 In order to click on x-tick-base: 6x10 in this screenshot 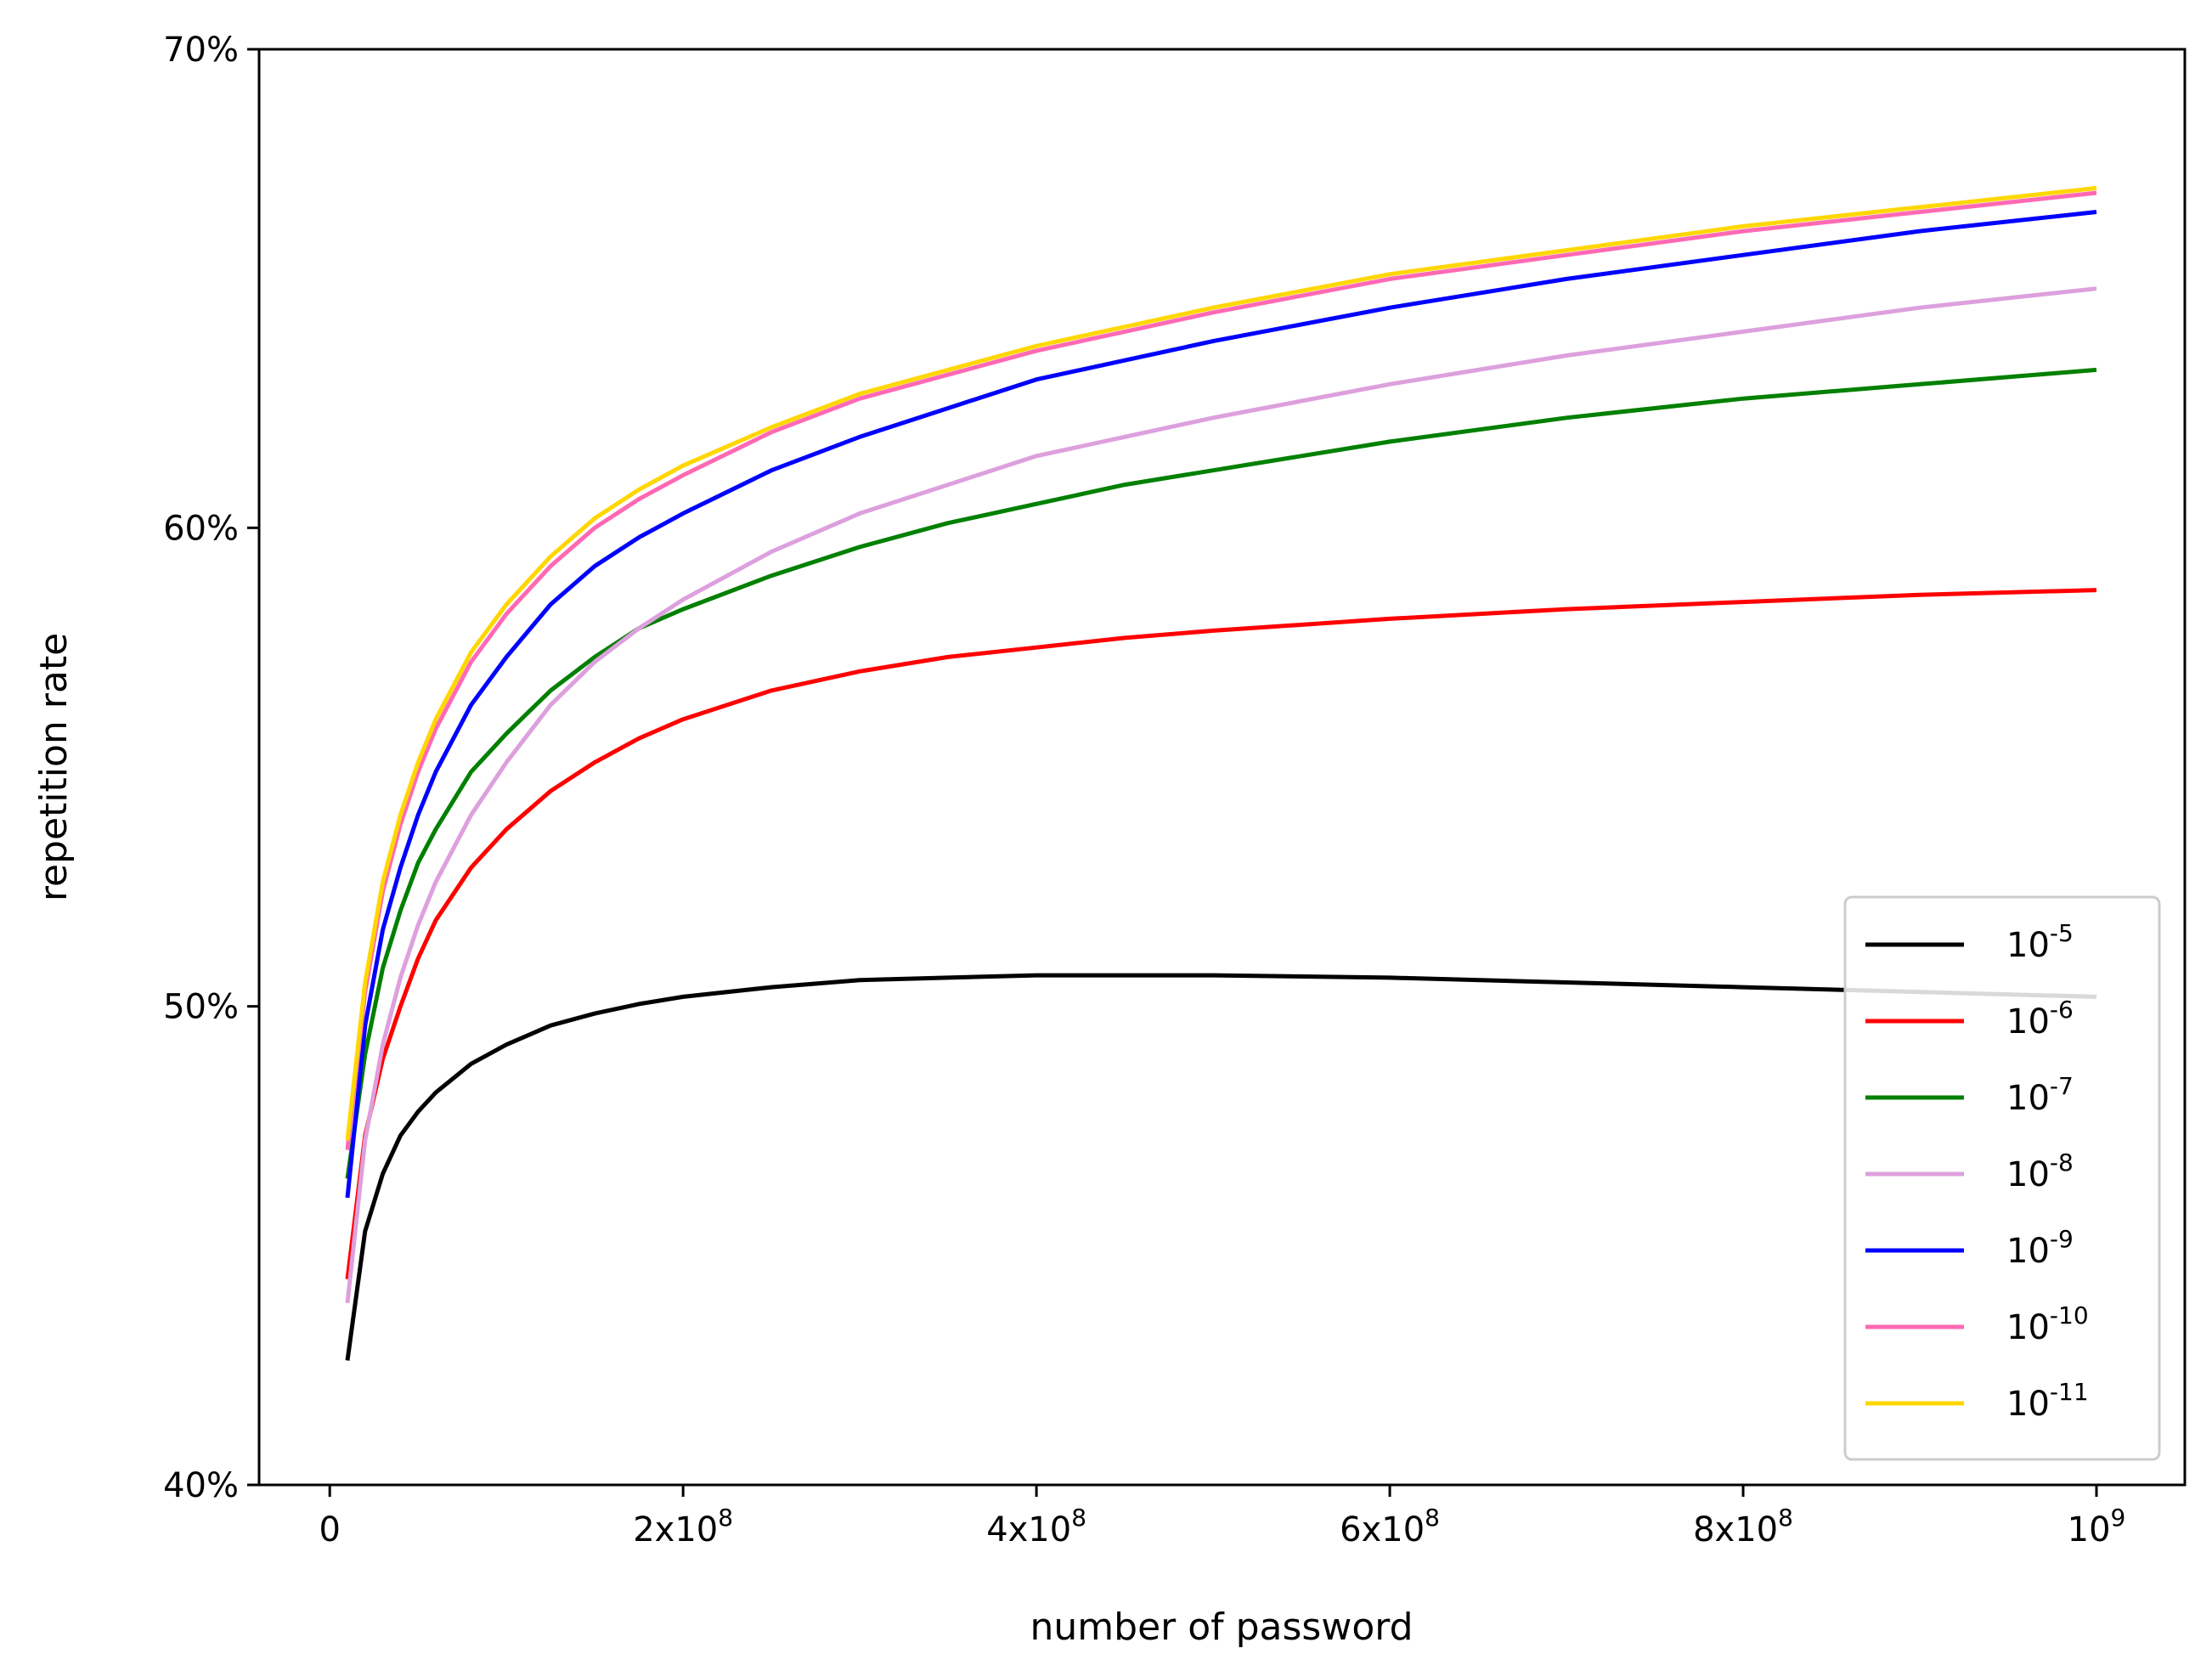, I will do `click(1382, 1529)`.